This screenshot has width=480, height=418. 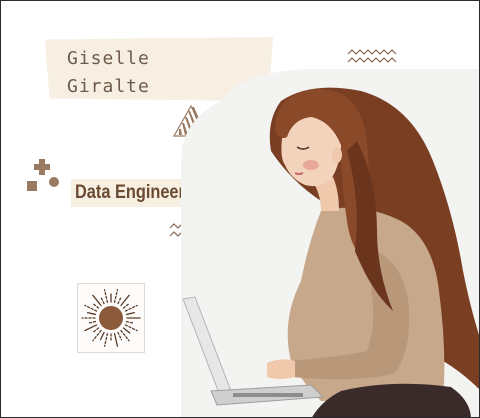 I want to click on zigzag-line-icon, so click(x=372, y=56).